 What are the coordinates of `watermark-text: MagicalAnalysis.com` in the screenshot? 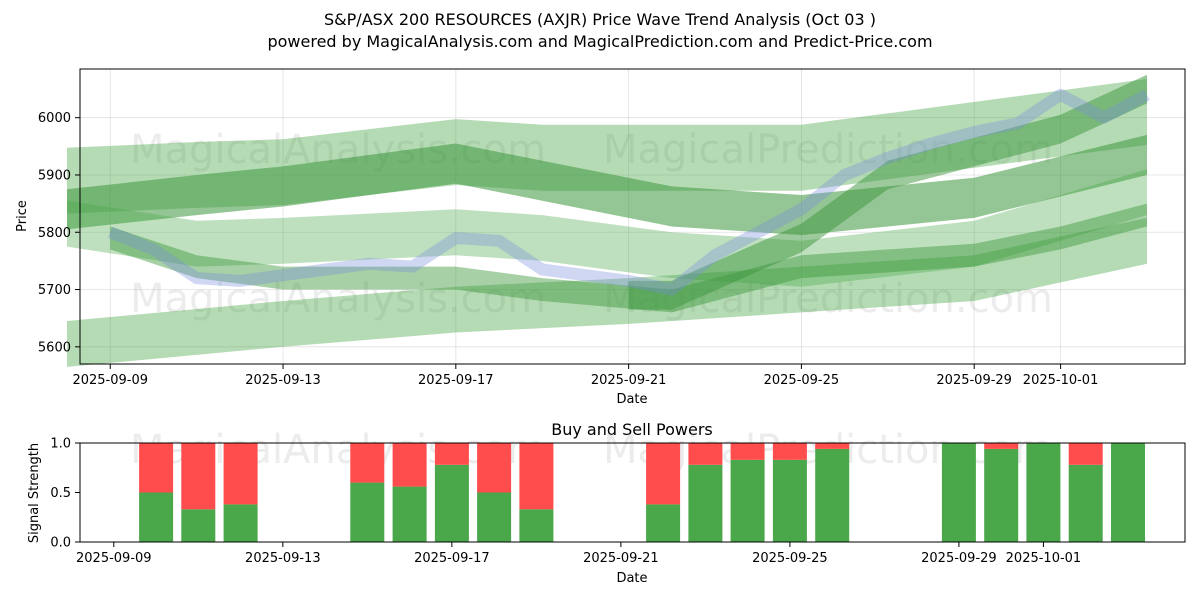 It's located at (338, 299).